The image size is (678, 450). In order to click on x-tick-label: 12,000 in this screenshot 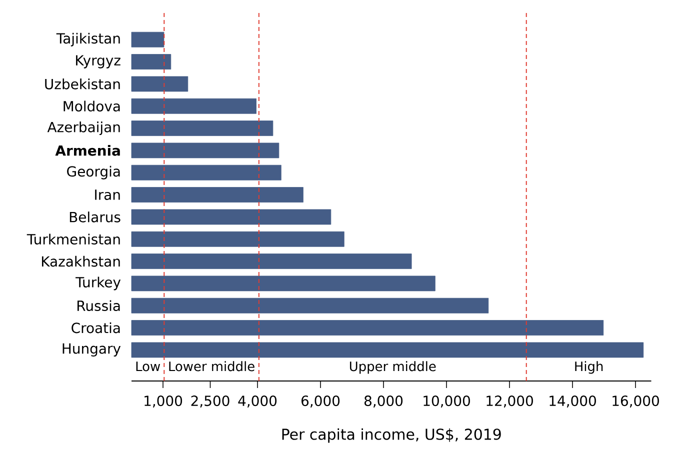, I will do `click(509, 402)`.